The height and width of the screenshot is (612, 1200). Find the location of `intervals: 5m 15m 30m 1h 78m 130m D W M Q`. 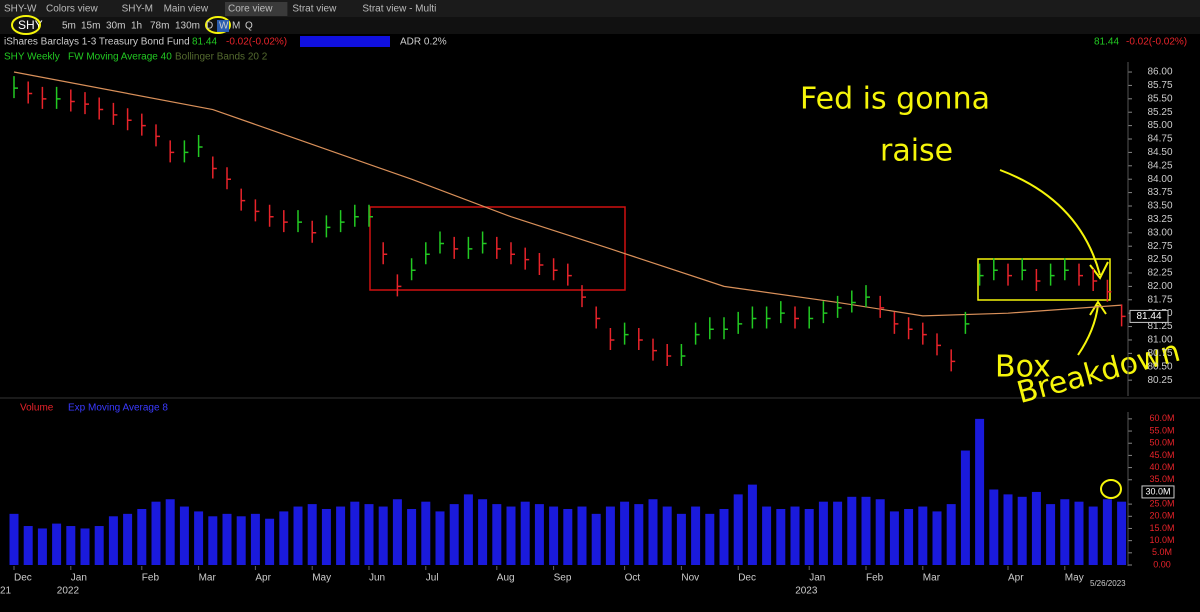

intervals: 5m 15m 30m 1h 78m 130m D W M Q is located at coordinates (157, 26).